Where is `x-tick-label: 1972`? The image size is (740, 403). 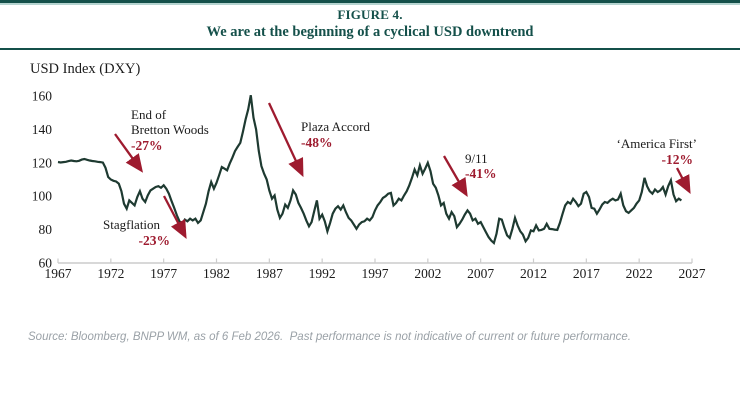 x-tick-label: 1972 is located at coordinates (110, 273).